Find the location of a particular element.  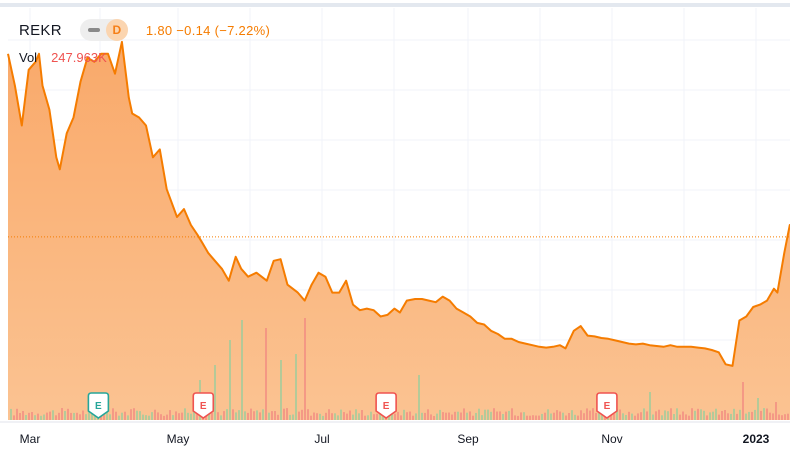

earnings-badge-shape is located at coordinates (607, 405).